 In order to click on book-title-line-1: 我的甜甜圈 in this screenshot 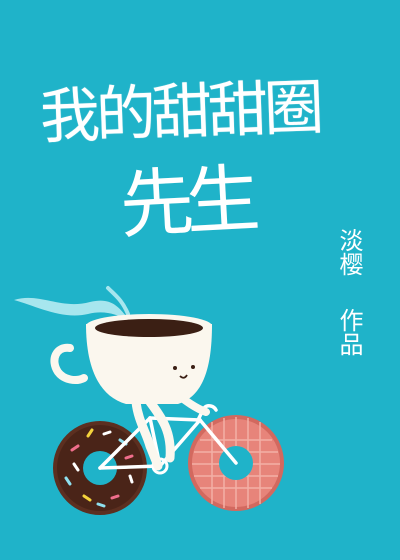, I will do `click(180, 112)`.